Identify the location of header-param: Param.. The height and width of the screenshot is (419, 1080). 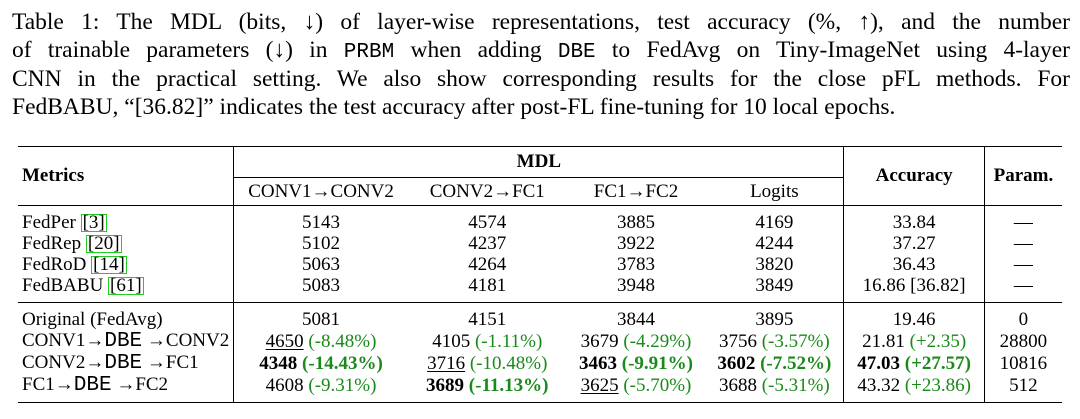
(1022, 176).